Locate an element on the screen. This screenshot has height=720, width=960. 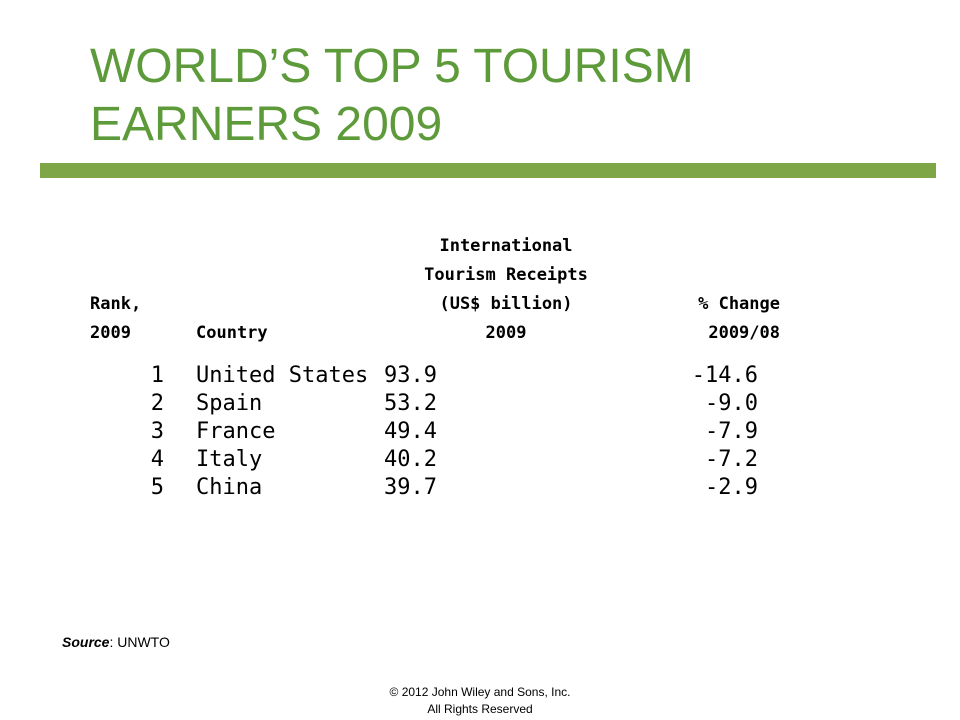
header-rank-line-1: Rank, is located at coordinates (116, 304).